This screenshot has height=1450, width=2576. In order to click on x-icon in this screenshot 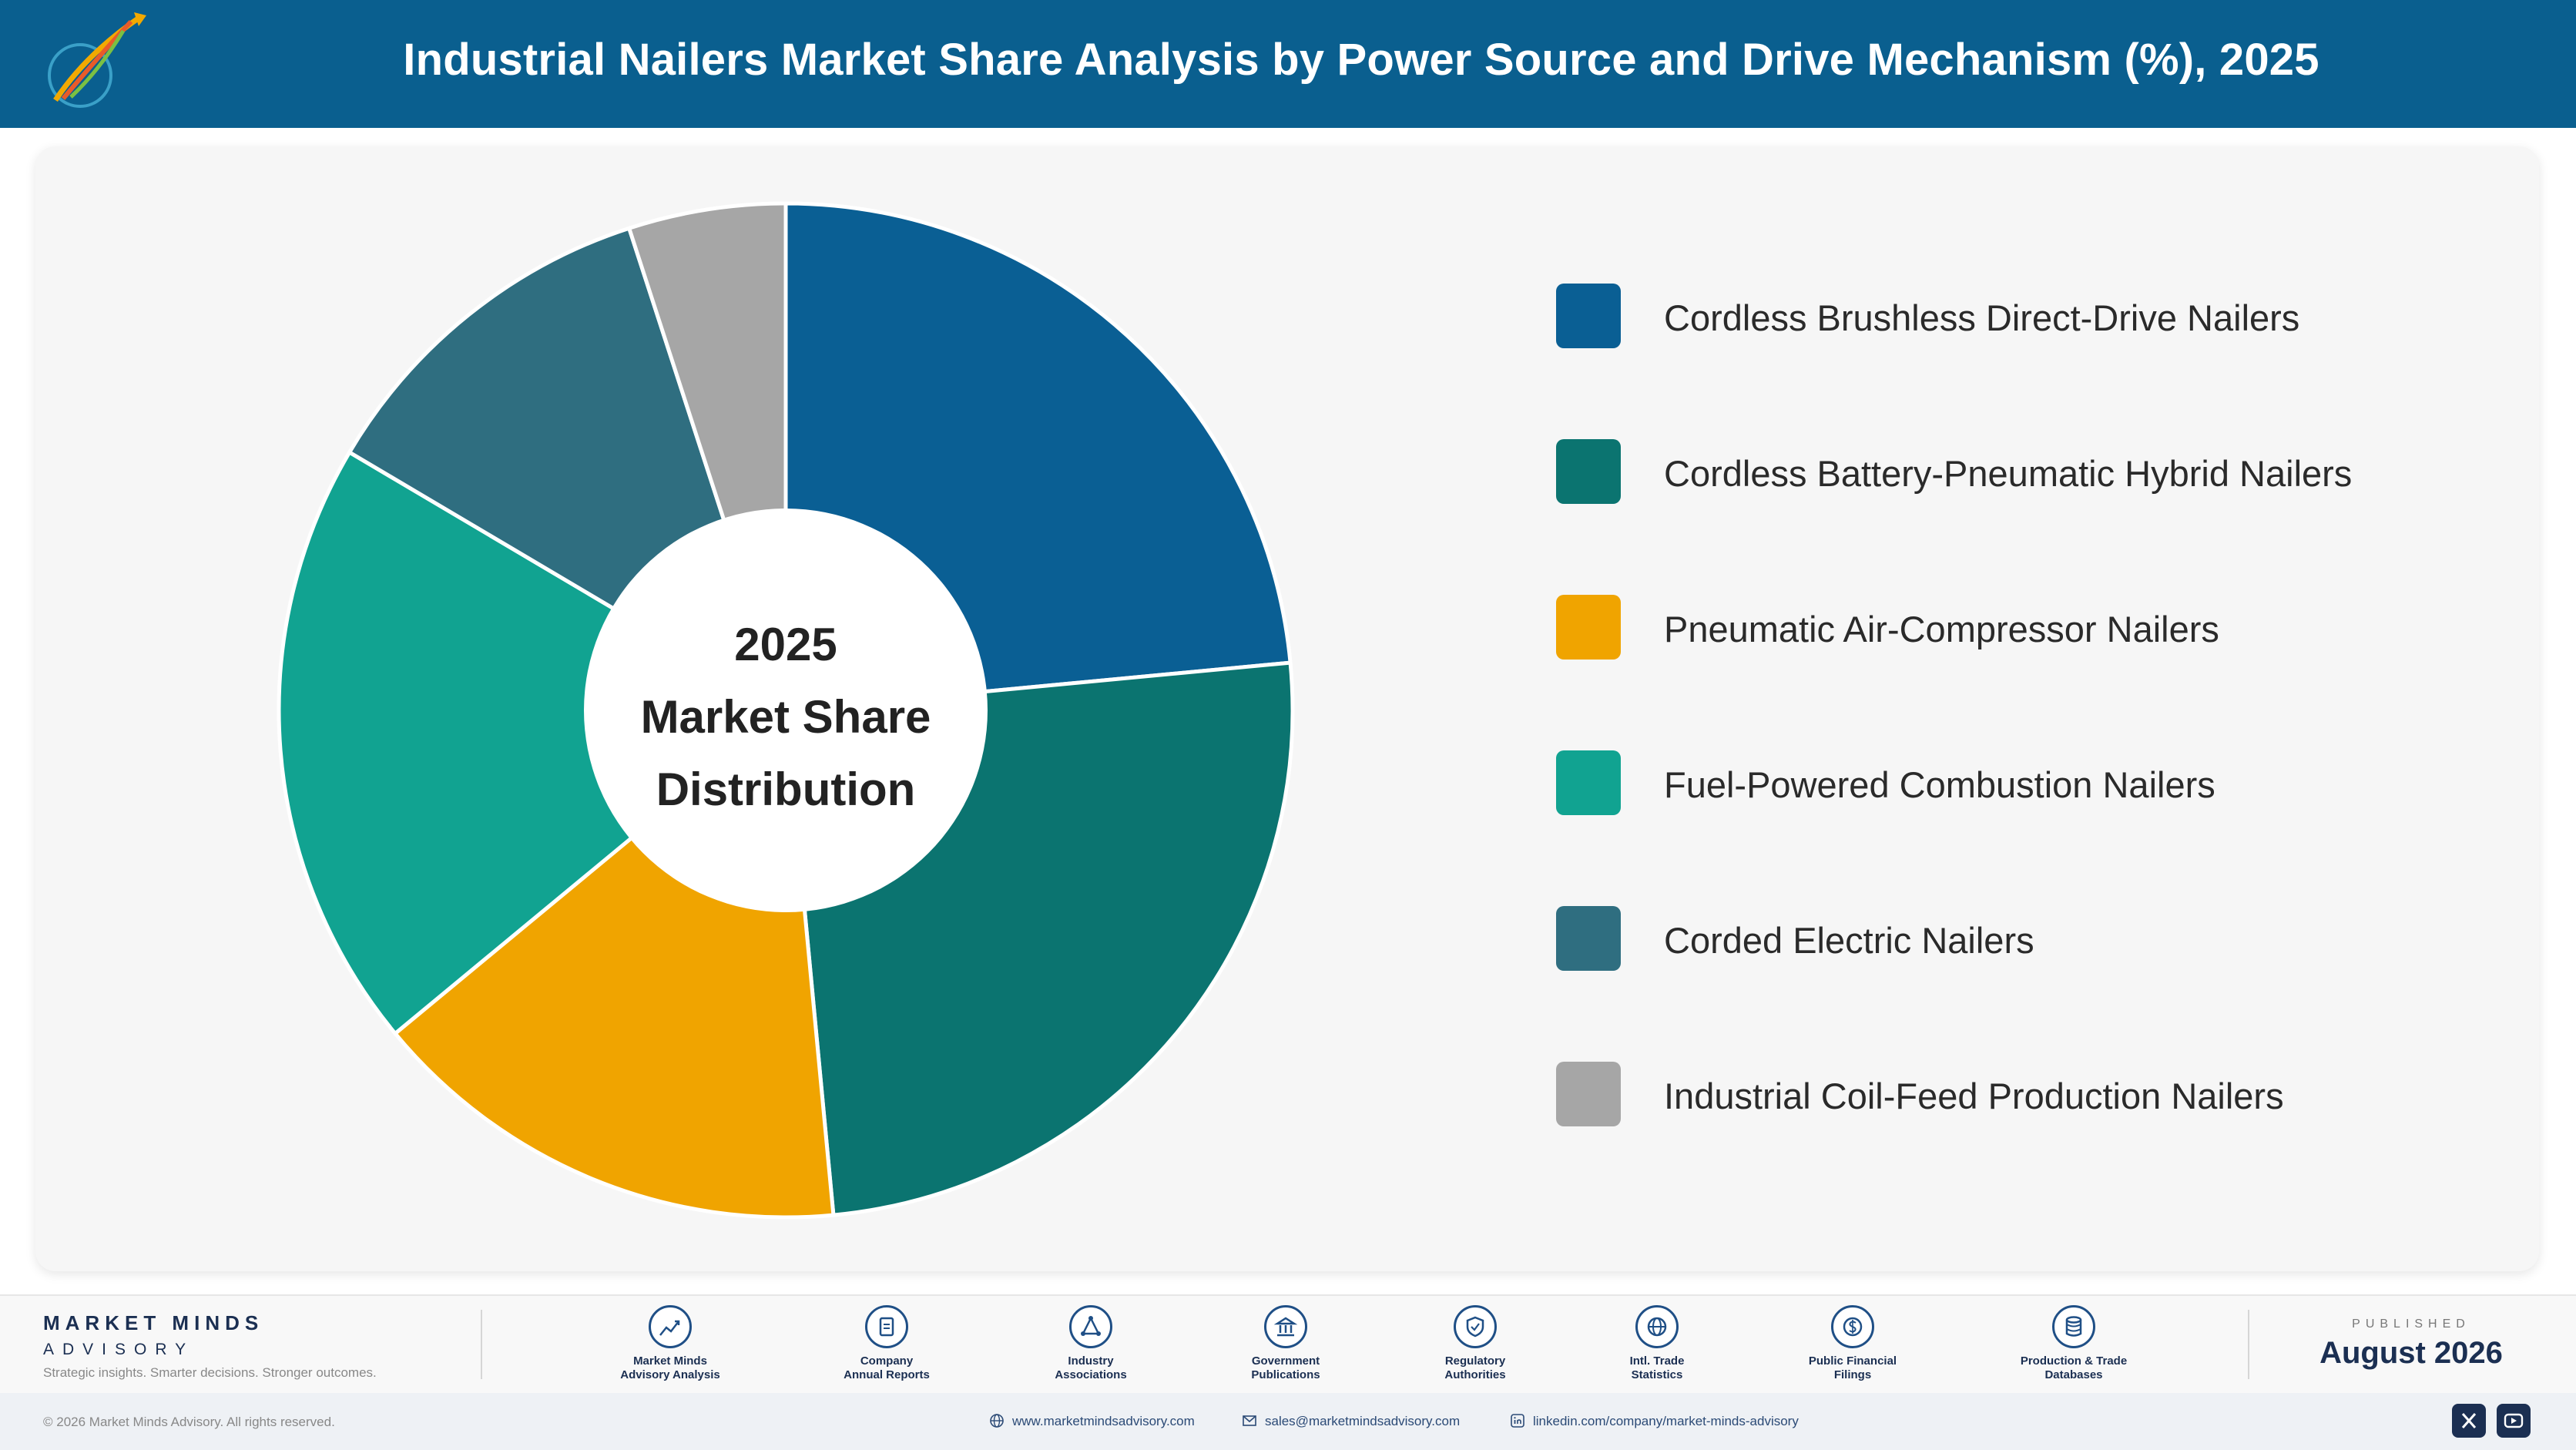, I will do `click(2469, 1420)`.